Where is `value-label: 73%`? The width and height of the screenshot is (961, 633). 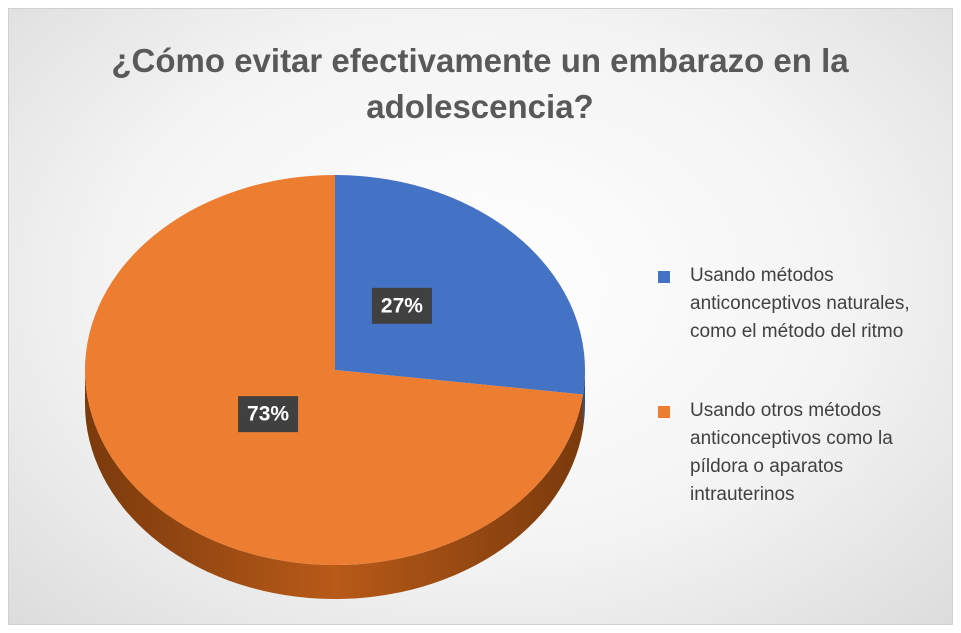
value-label: 73% is located at coordinates (268, 414).